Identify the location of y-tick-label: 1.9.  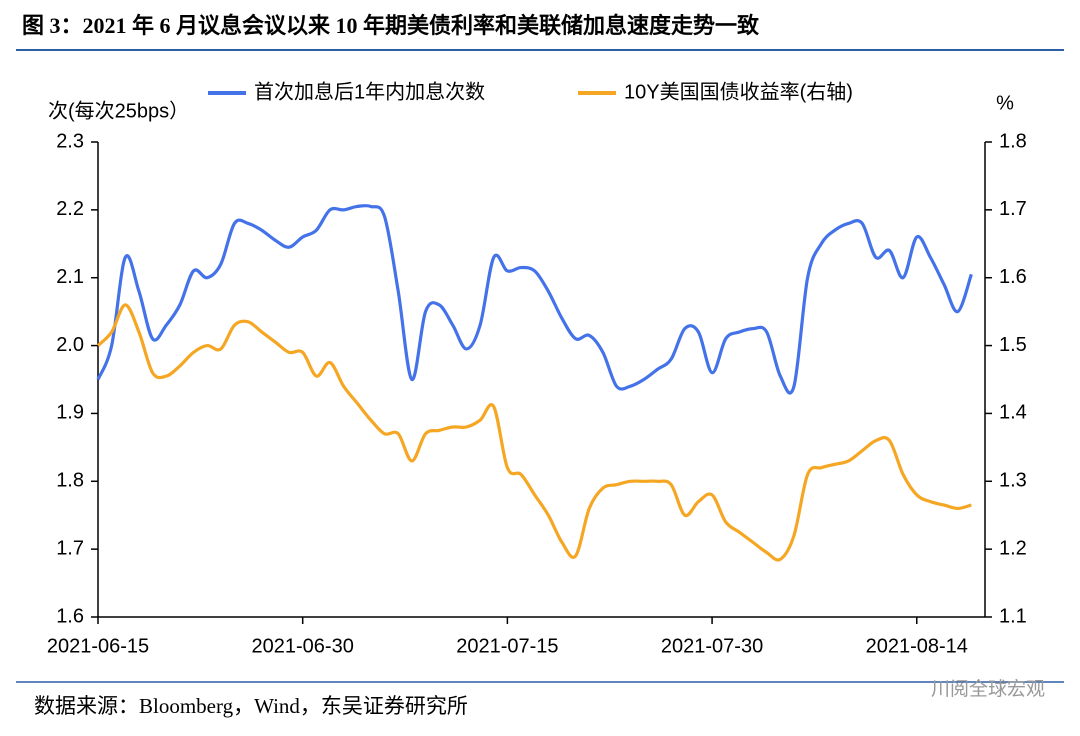
(70, 413).